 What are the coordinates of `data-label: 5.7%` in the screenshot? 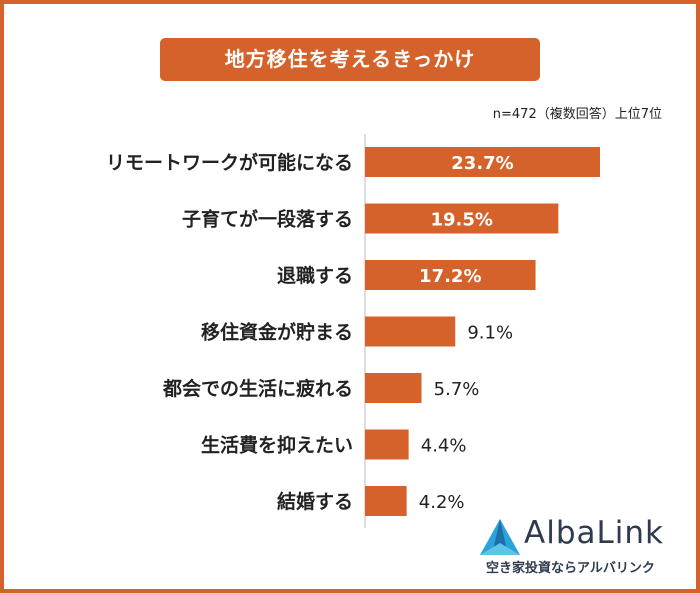 It's located at (457, 389).